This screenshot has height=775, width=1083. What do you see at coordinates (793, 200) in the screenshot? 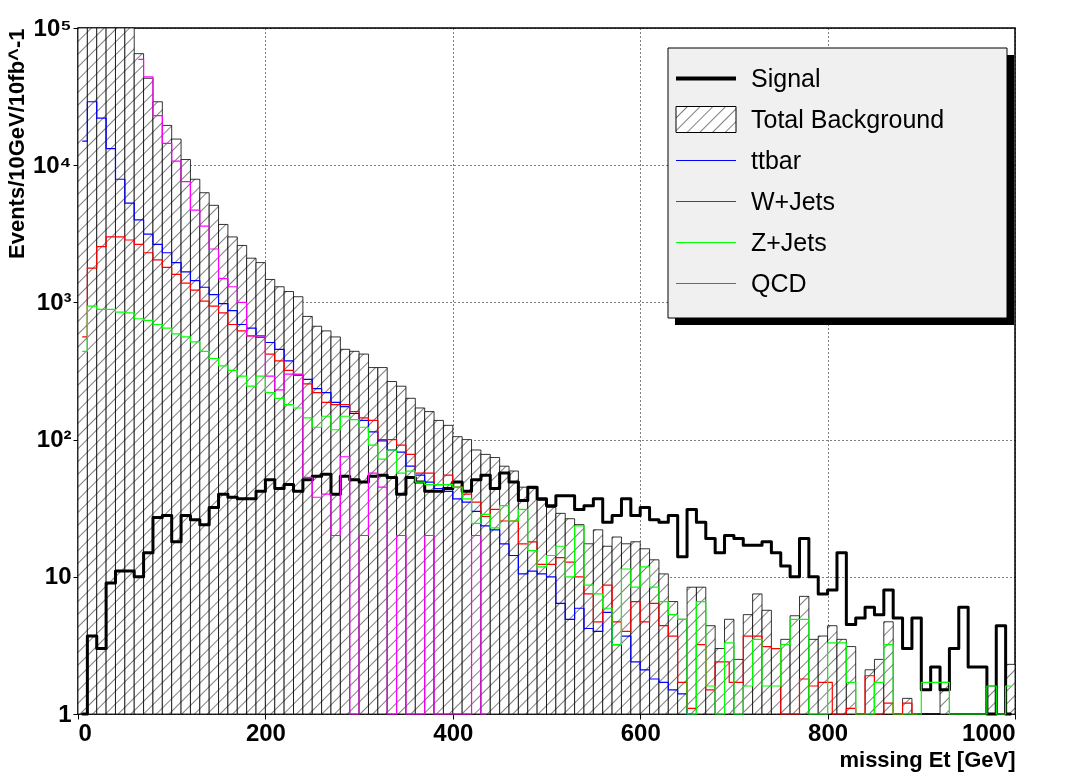
I see `legend-label: W+Jets` at bounding box center [793, 200].